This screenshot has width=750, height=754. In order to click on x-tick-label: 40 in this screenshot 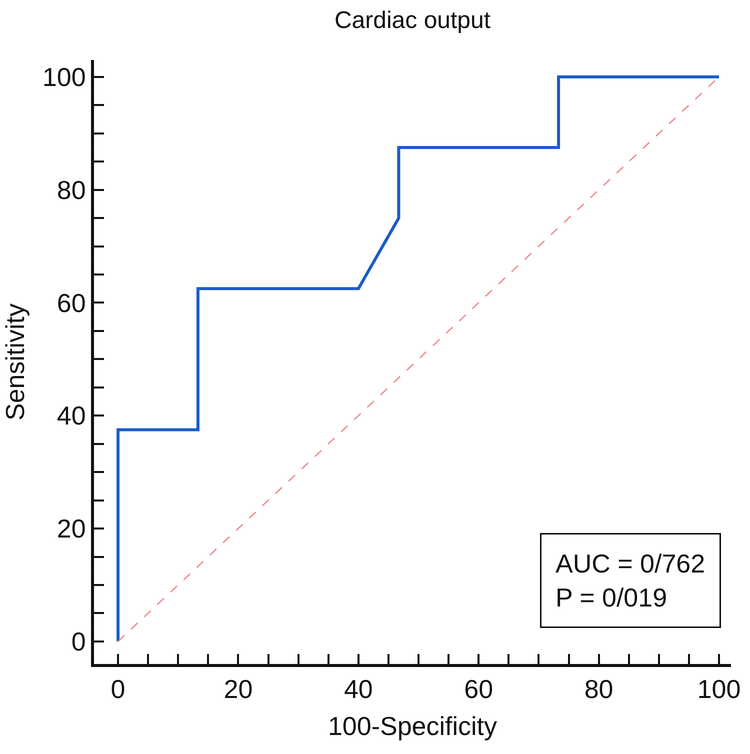, I will do `click(358, 689)`.